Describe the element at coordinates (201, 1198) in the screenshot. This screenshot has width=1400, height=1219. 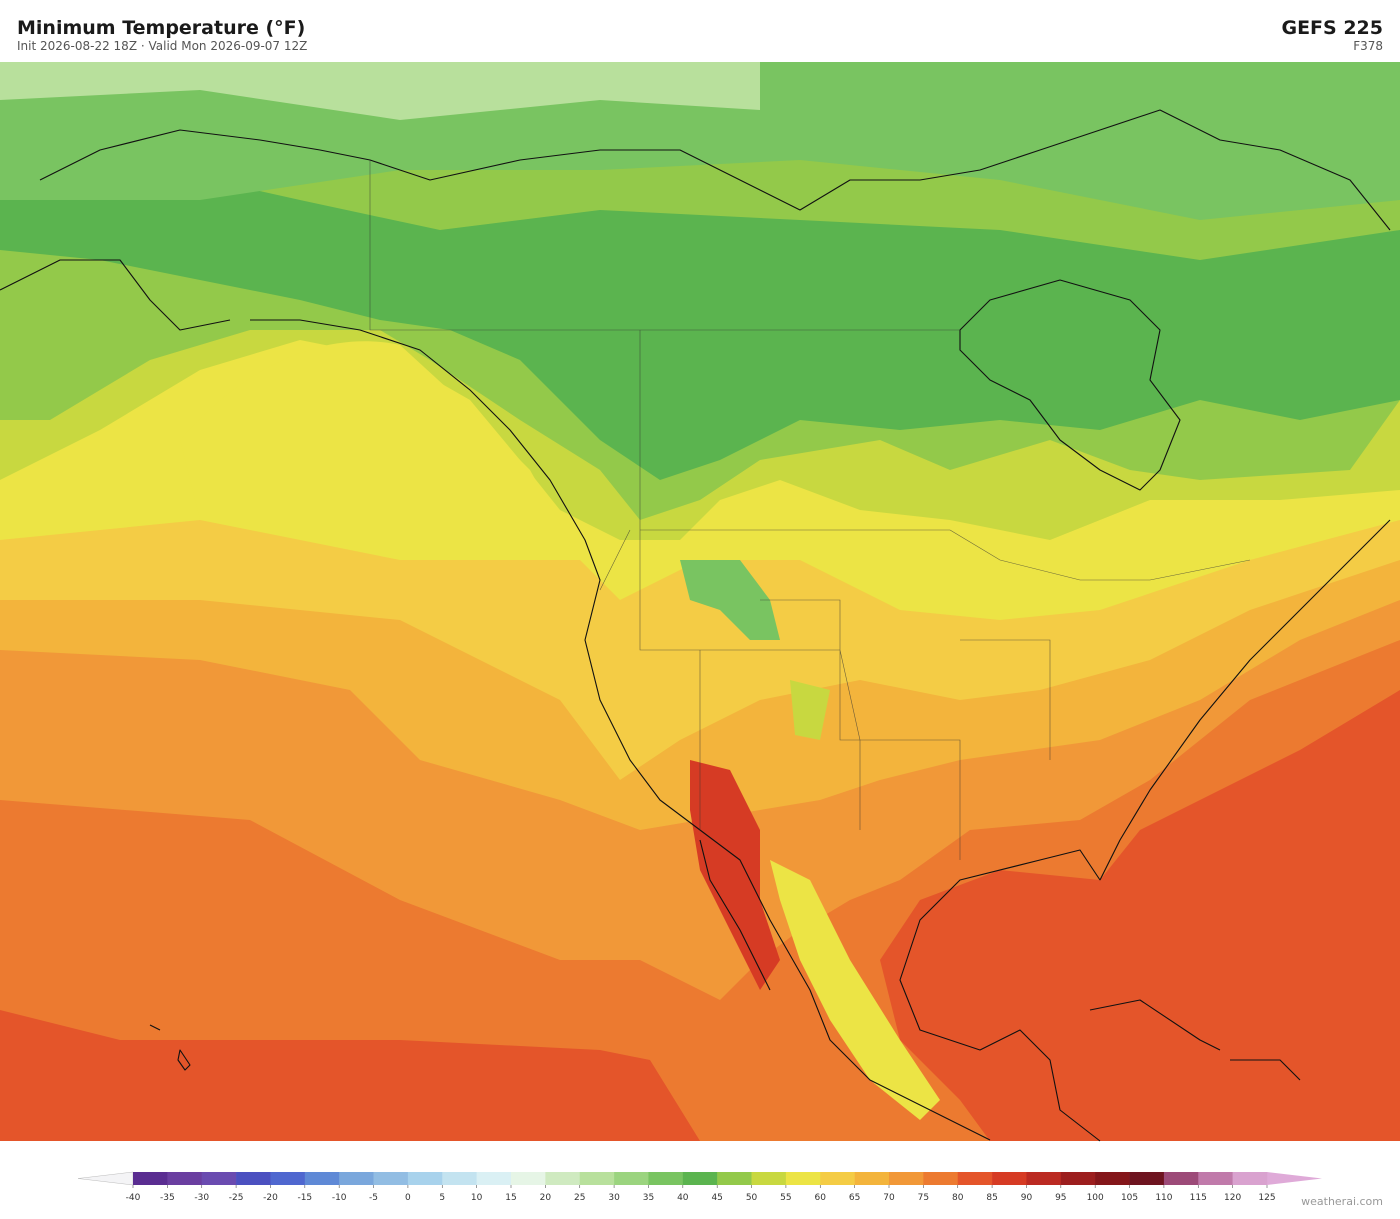
I see `colorbar-tick-label: -30` at that location.